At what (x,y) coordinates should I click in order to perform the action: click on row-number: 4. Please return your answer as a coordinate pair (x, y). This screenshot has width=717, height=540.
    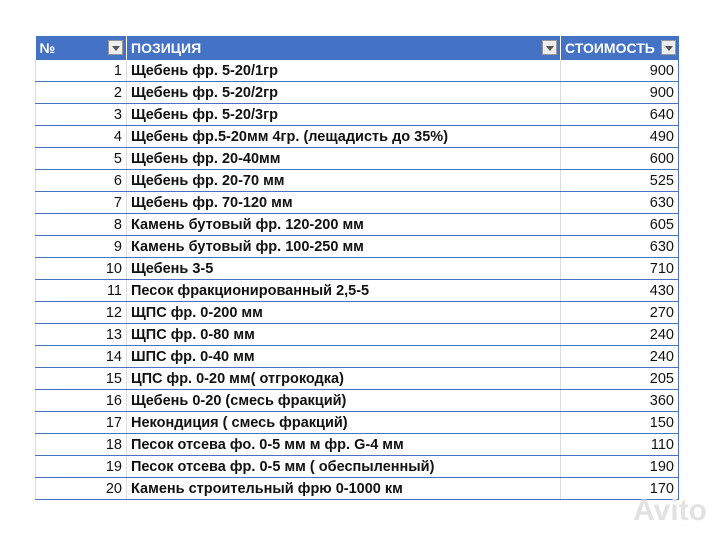
    Looking at the image, I should click on (81, 136).